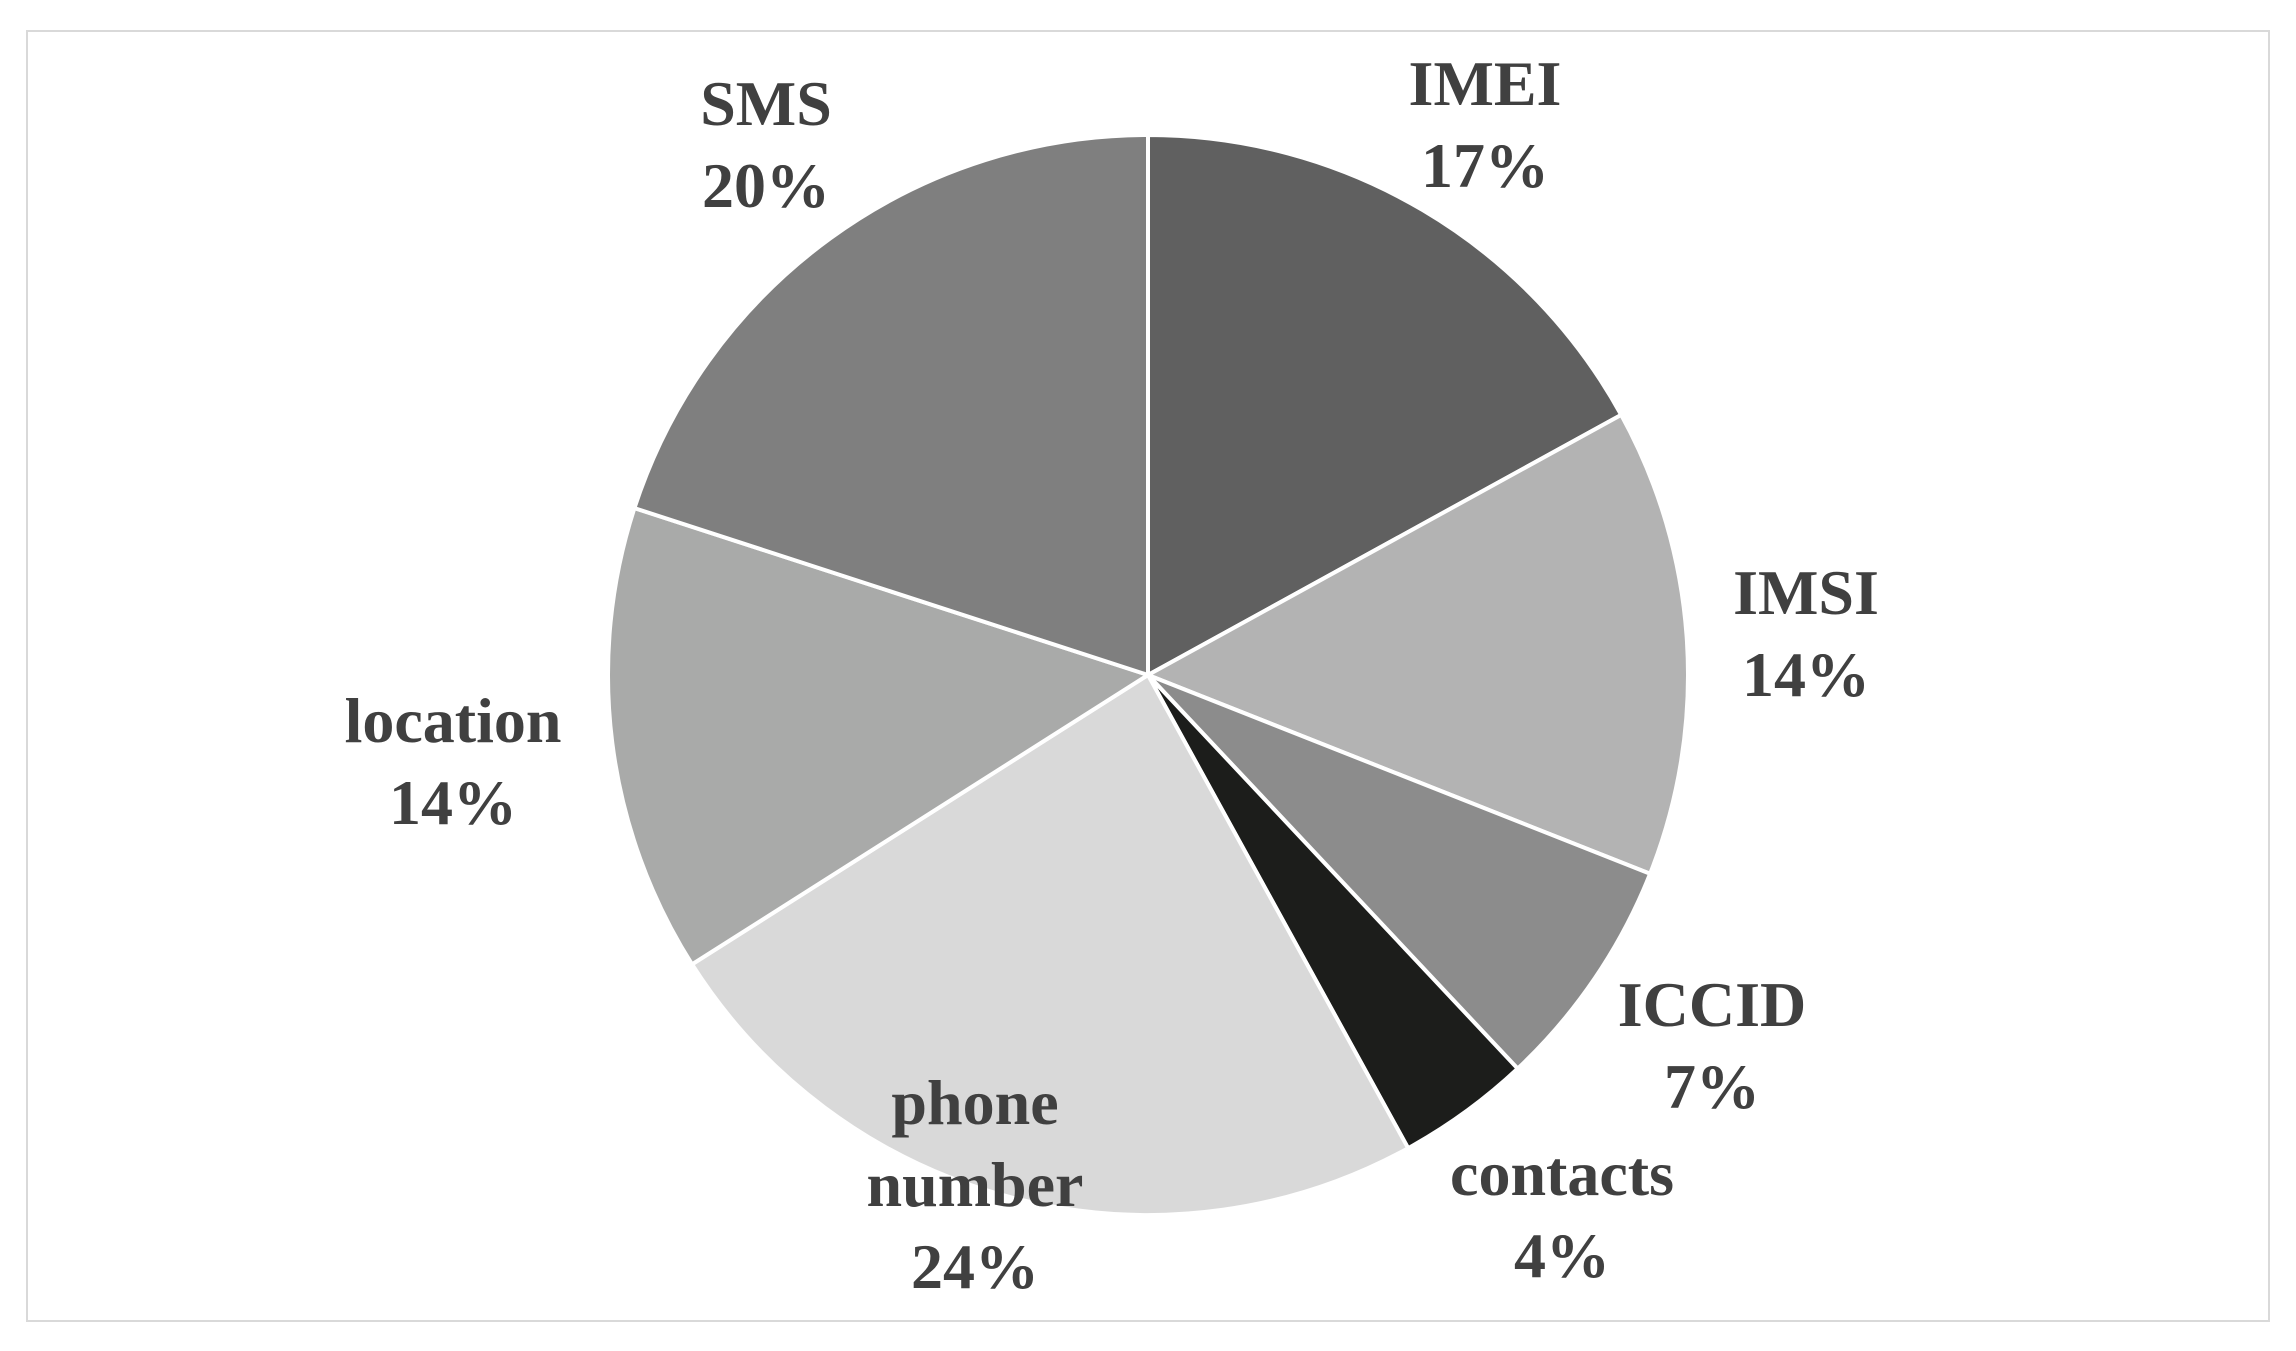  What do you see at coordinates (1485, 124) in the screenshot?
I see `slice-label-imei: IMEI 17%` at bounding box center [1485, 124].